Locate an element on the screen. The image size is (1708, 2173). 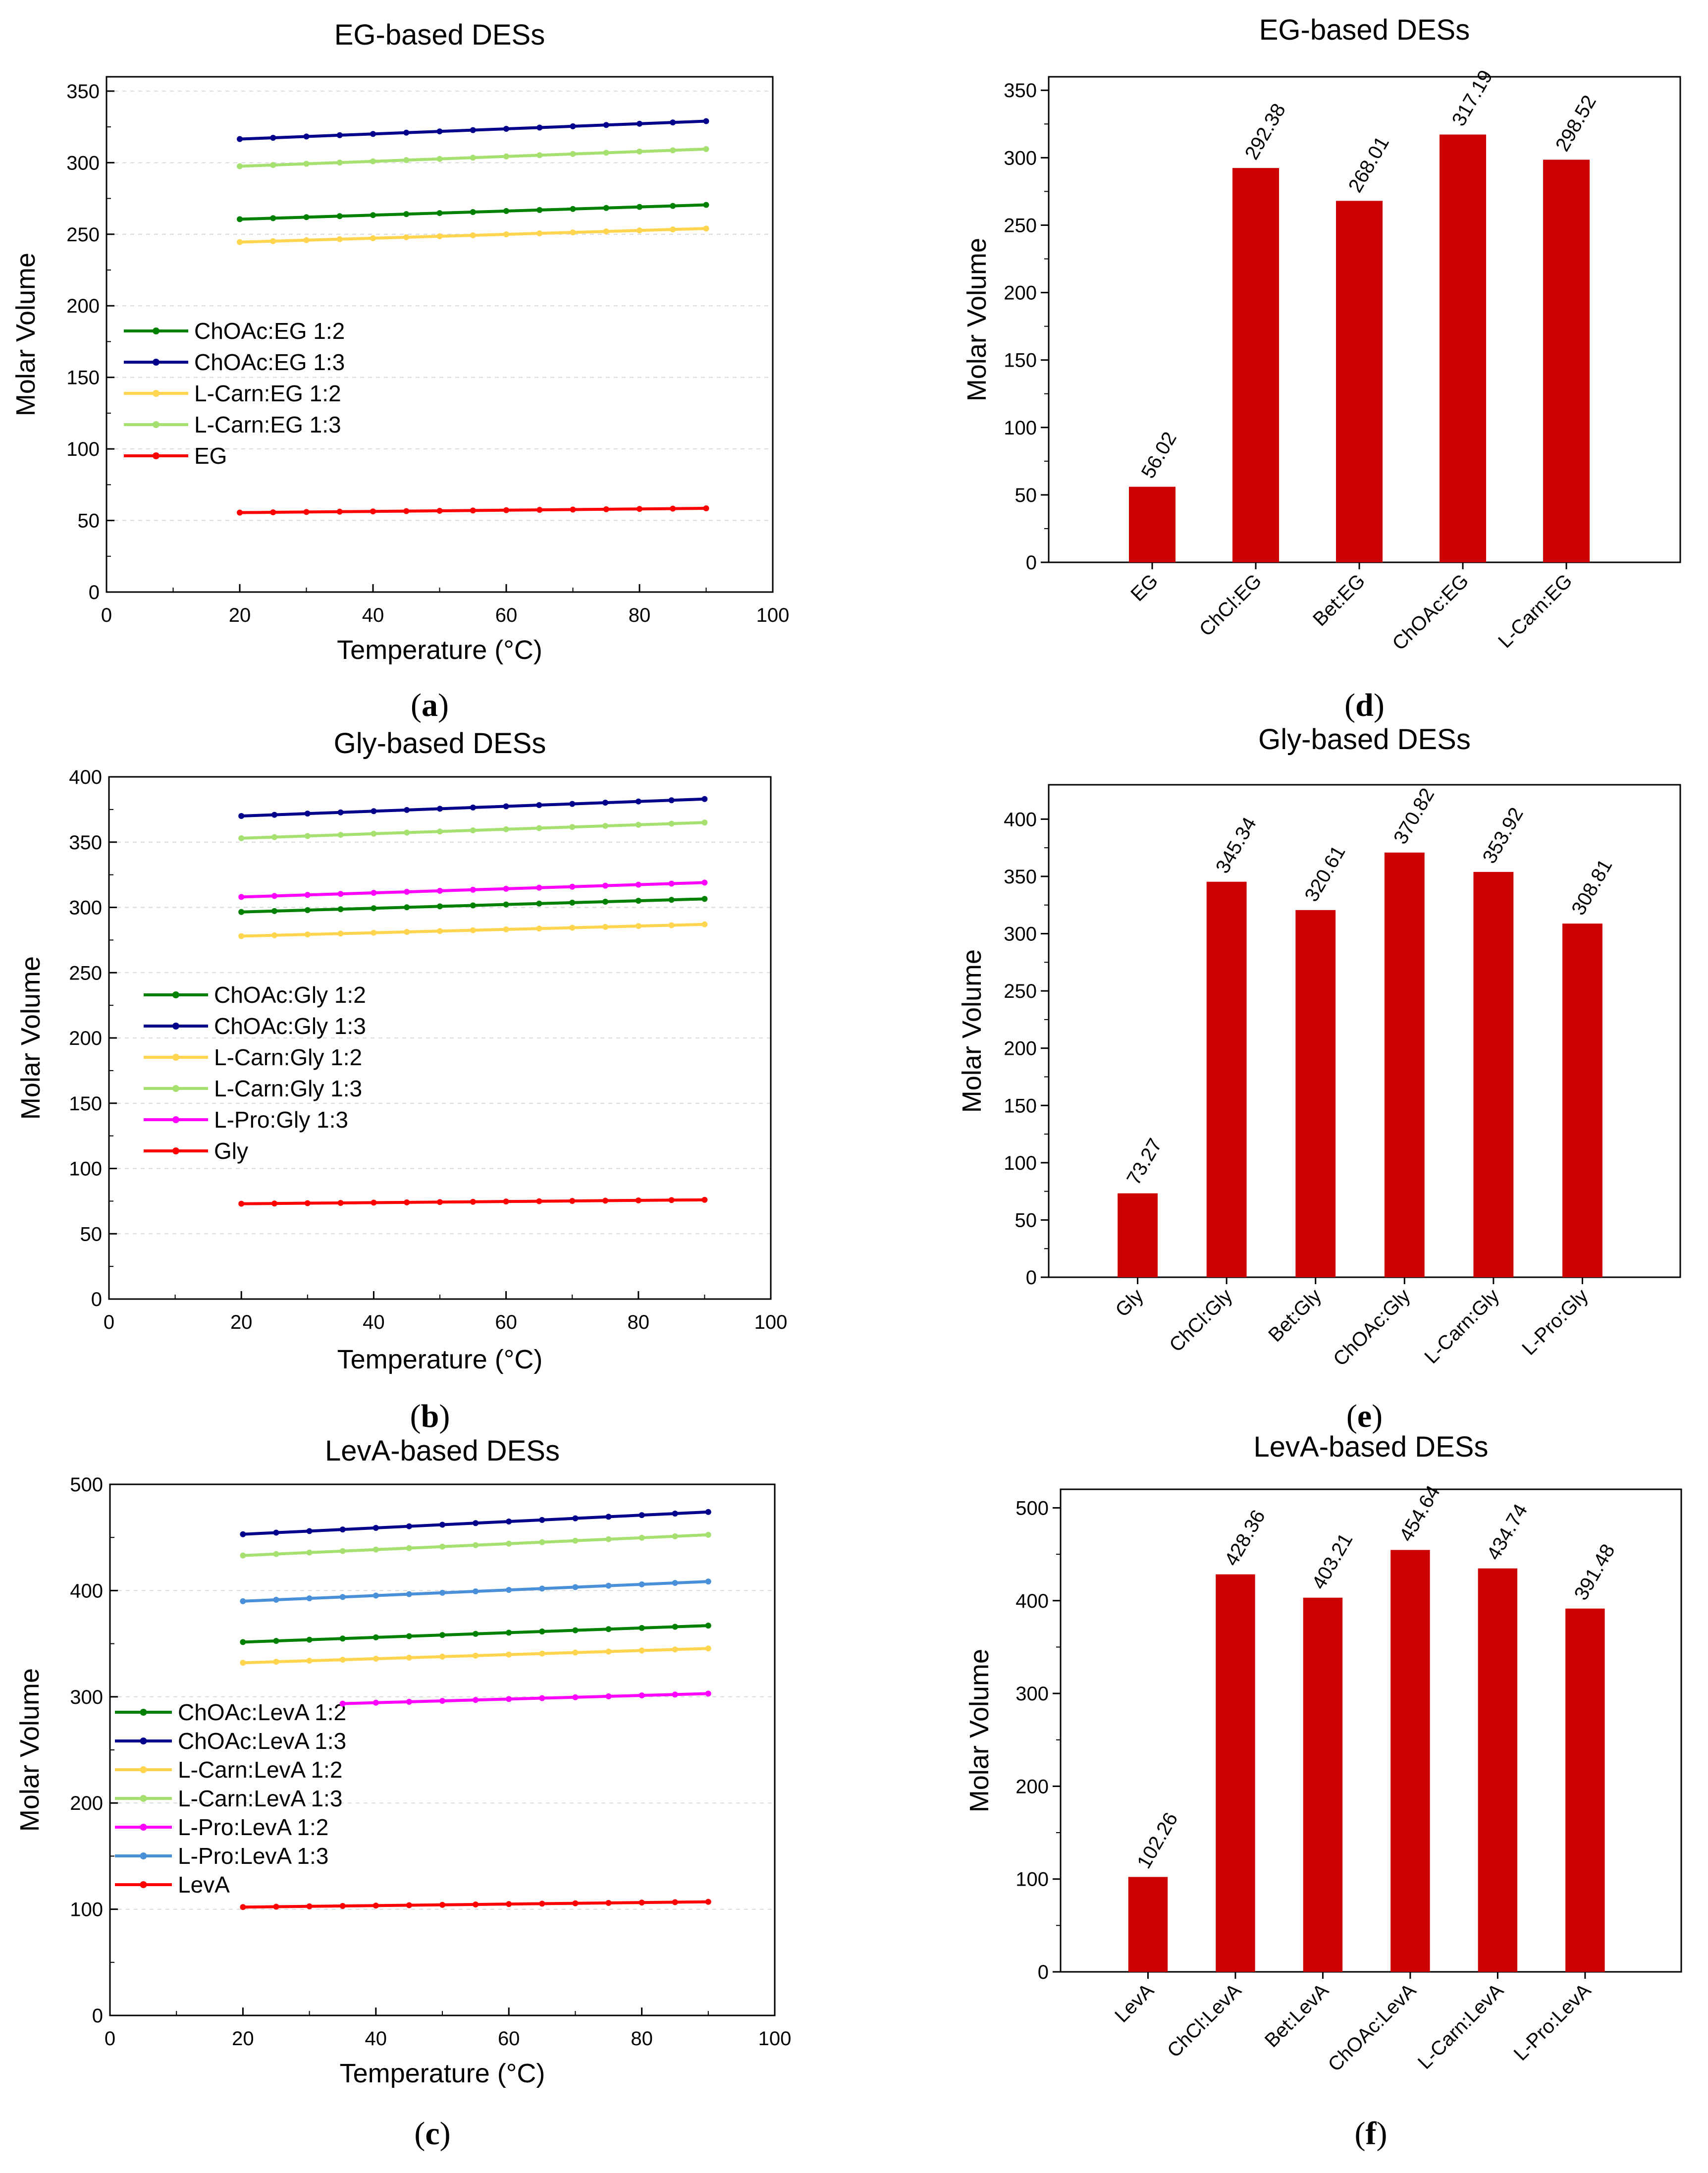
legend-label: ChOAc:Gly 1:2 is located at coordinates (290, 995).